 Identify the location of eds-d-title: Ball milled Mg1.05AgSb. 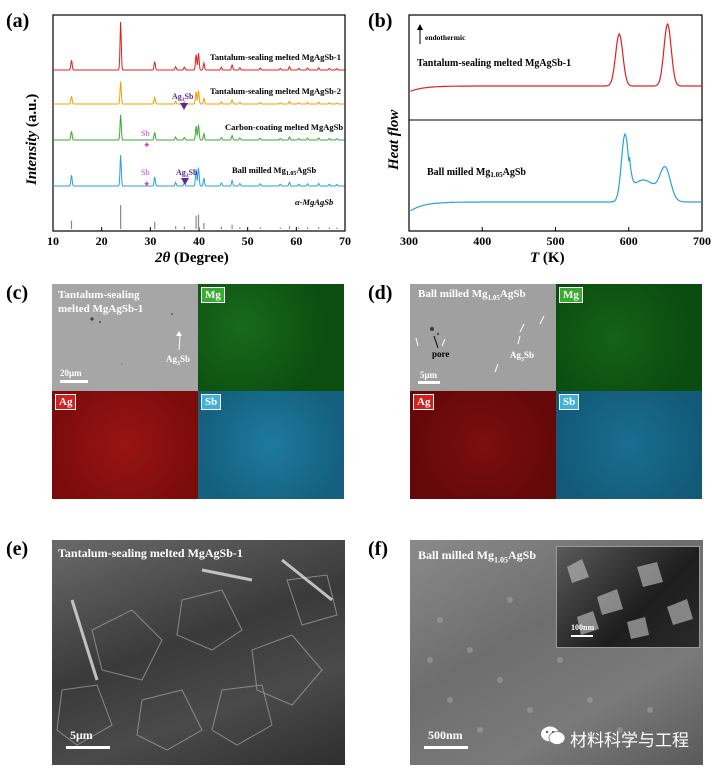
(472, 295).